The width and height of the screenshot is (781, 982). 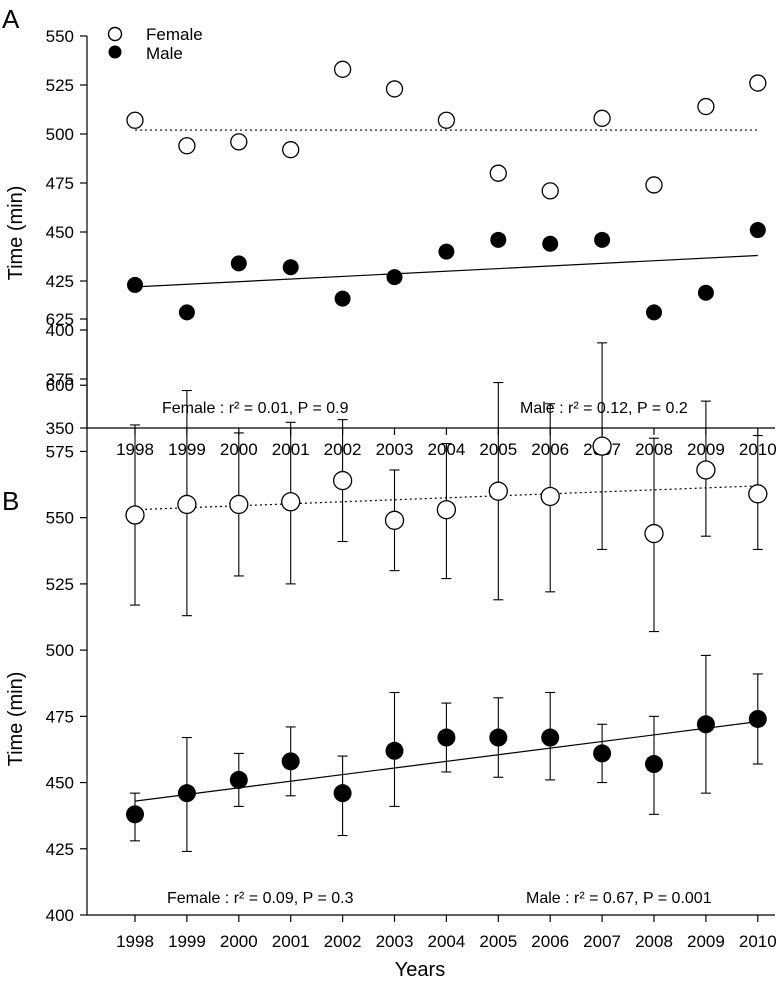 I want to click on panel-b-y-tick-label: 625, so click(x=60, y=319).